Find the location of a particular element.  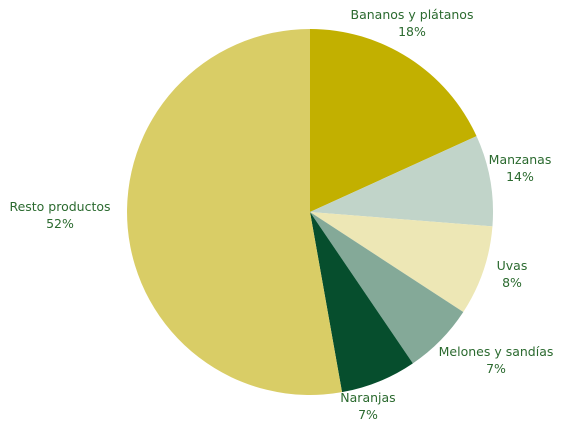

slice-label-naranjas: Naranjas 7% is located at coordinates (367, 406).